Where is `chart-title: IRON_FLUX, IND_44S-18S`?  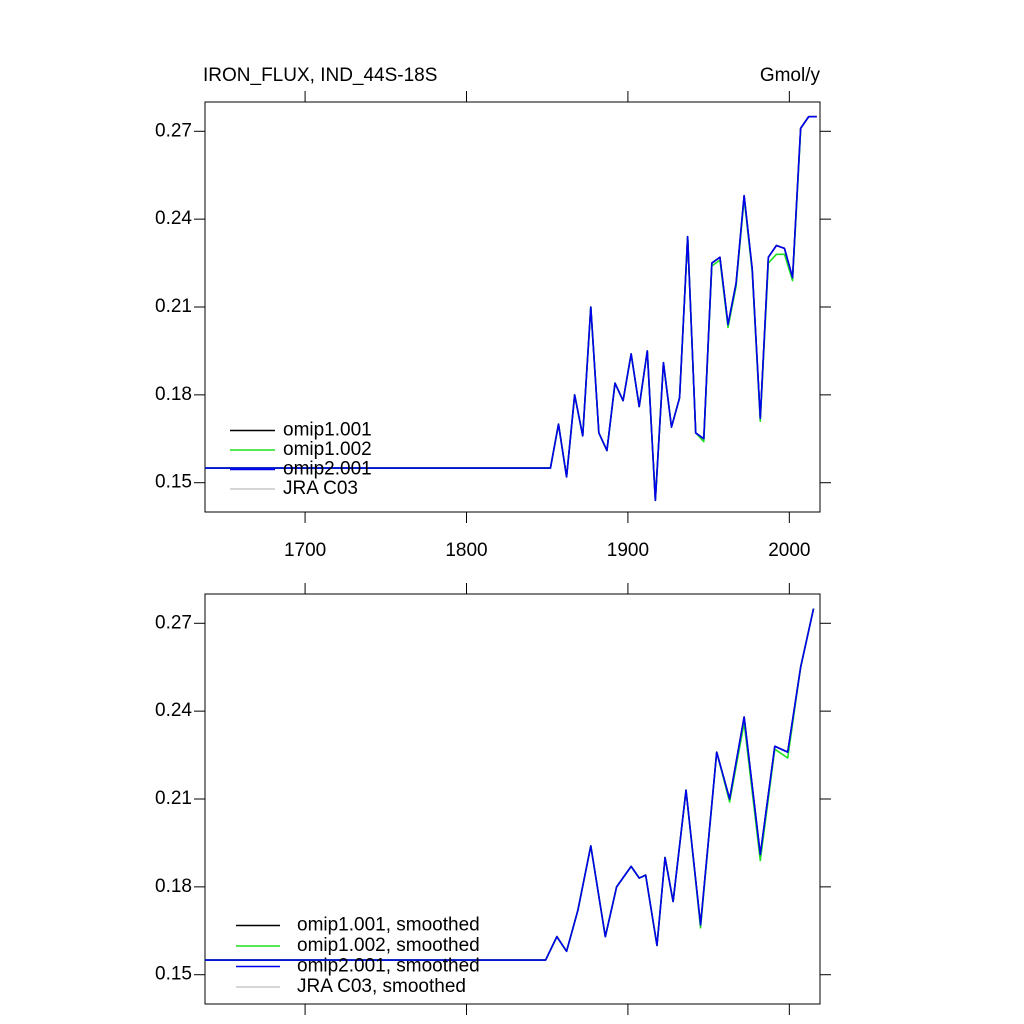
chart-title: IRON_FLUX, IND_44S-18S is located at coordinates (320, 75).